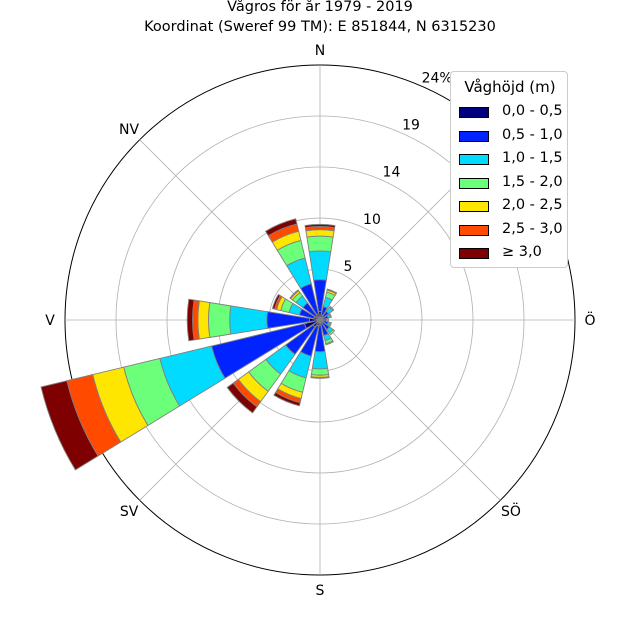  I want to click on direction-label: N, so click(320, 51).